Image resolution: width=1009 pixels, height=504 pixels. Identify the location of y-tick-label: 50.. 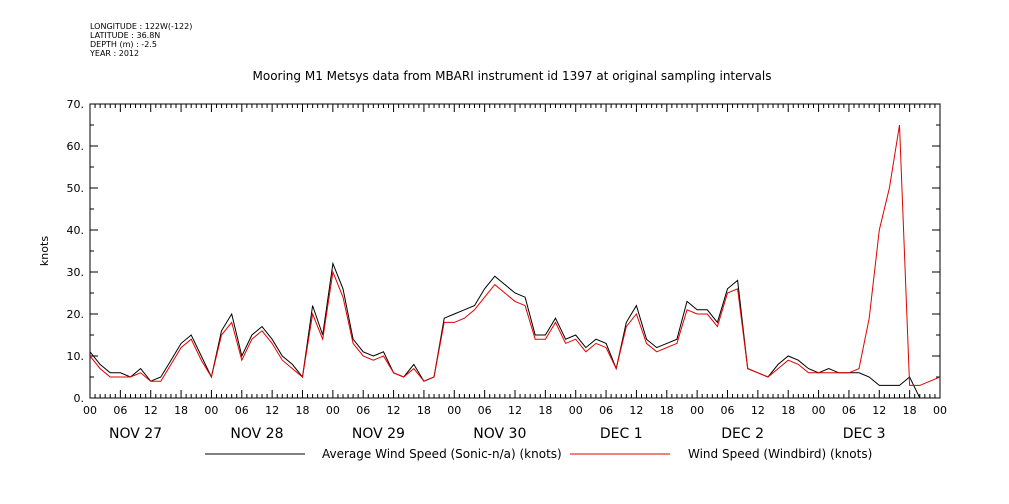
(76, 188).